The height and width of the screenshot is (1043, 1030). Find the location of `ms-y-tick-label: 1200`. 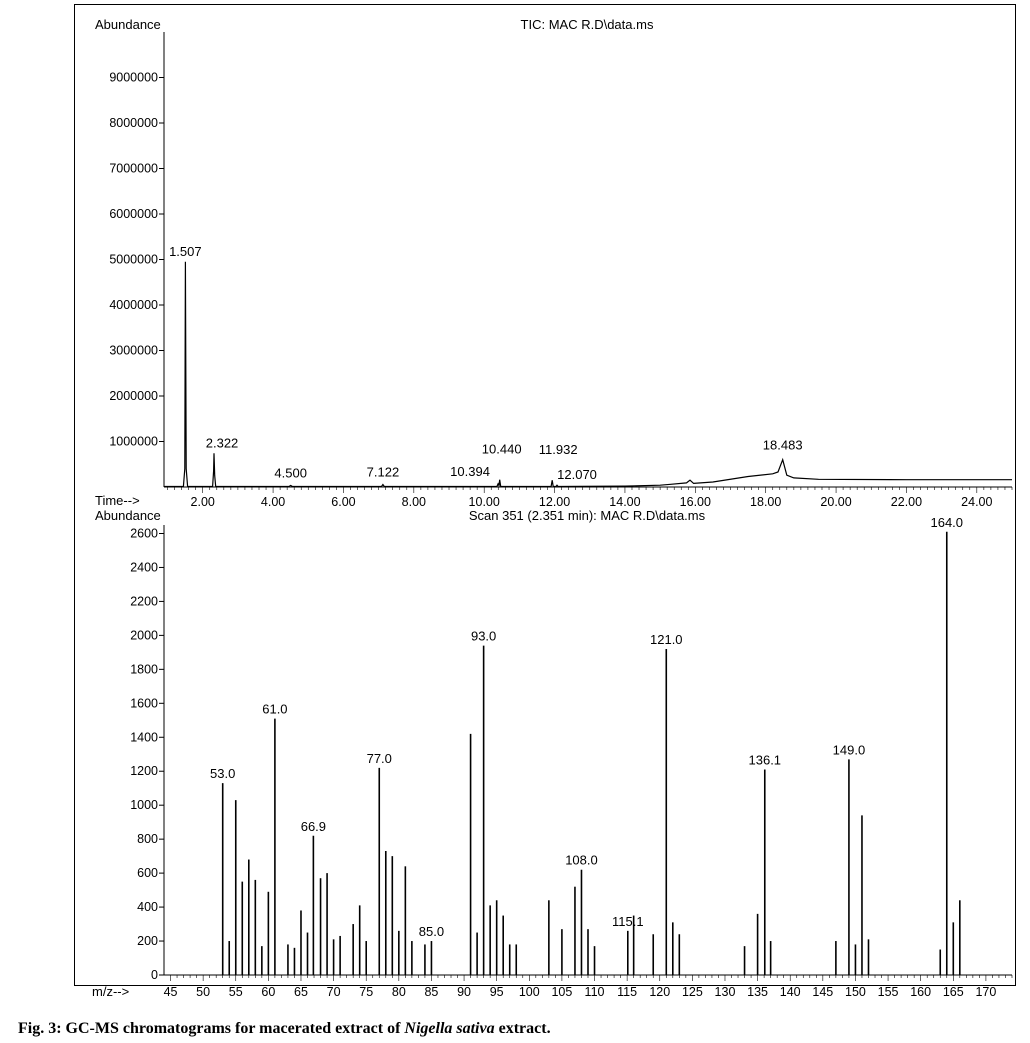

ms-y-tick-label: 1200 is located at coordinates (144, 771).